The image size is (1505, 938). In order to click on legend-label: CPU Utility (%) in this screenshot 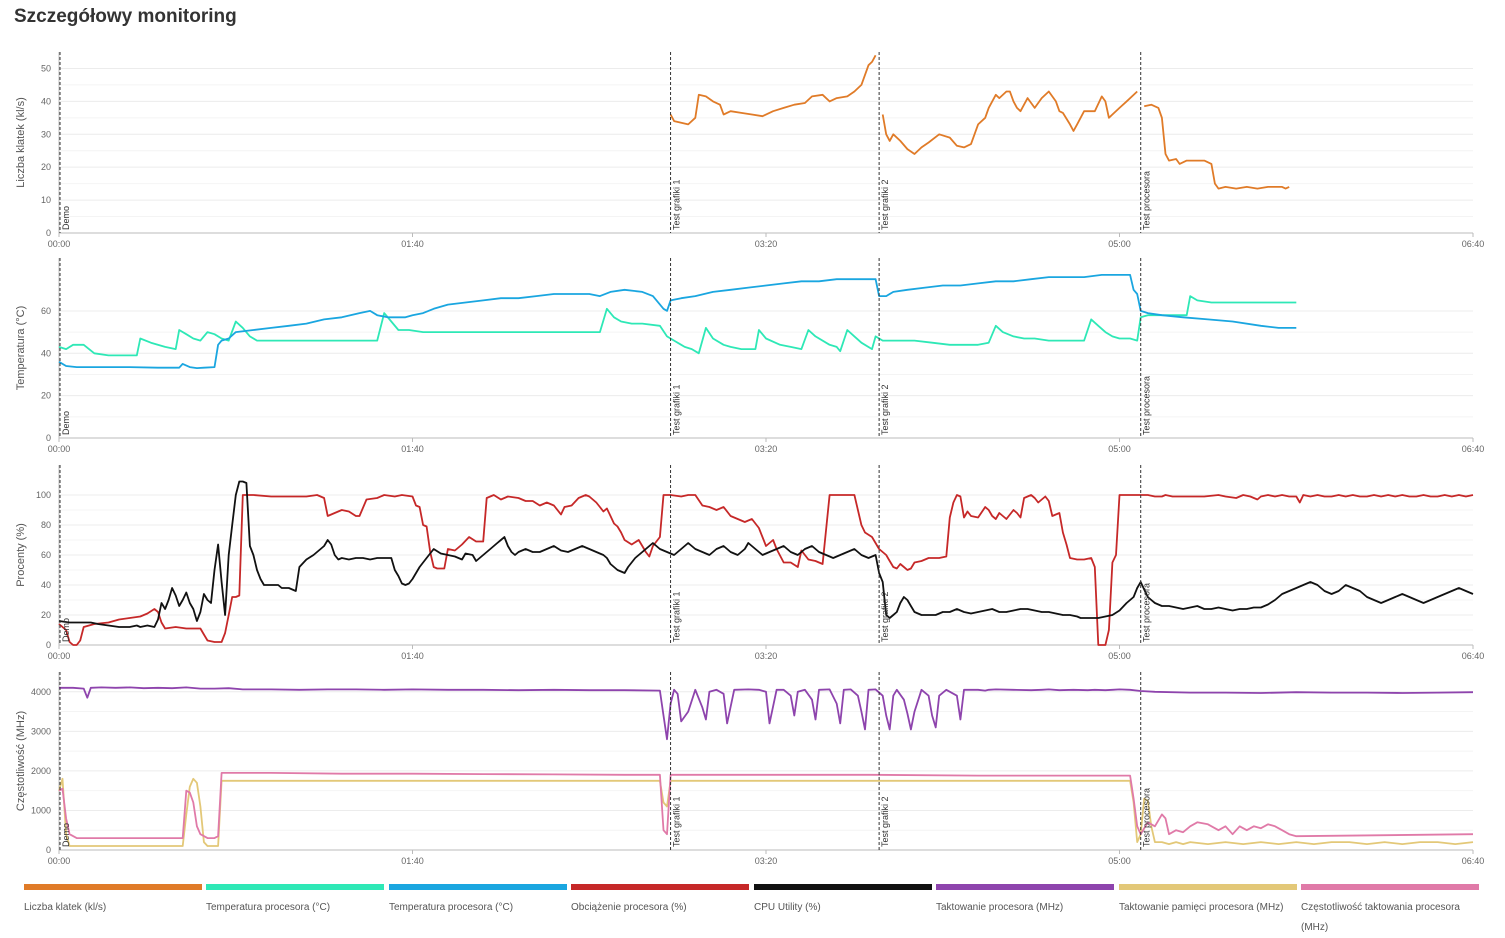, I will do `click(787, 907)`.